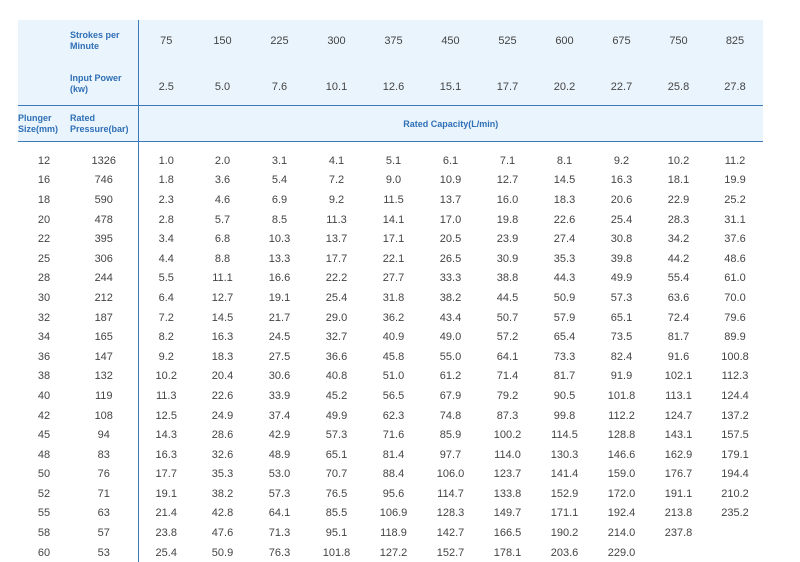 The image size is (800, 562). What do you see at coordinates (507, 435) in the screenshot?
I see `capacity-cell: 100.2` at bounding box center [507, 435].